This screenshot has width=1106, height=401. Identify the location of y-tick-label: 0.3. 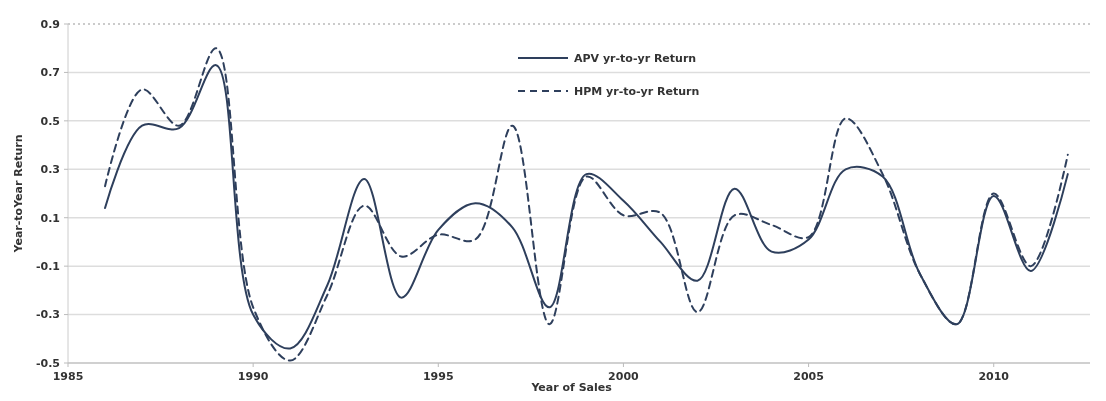
(50, 170).